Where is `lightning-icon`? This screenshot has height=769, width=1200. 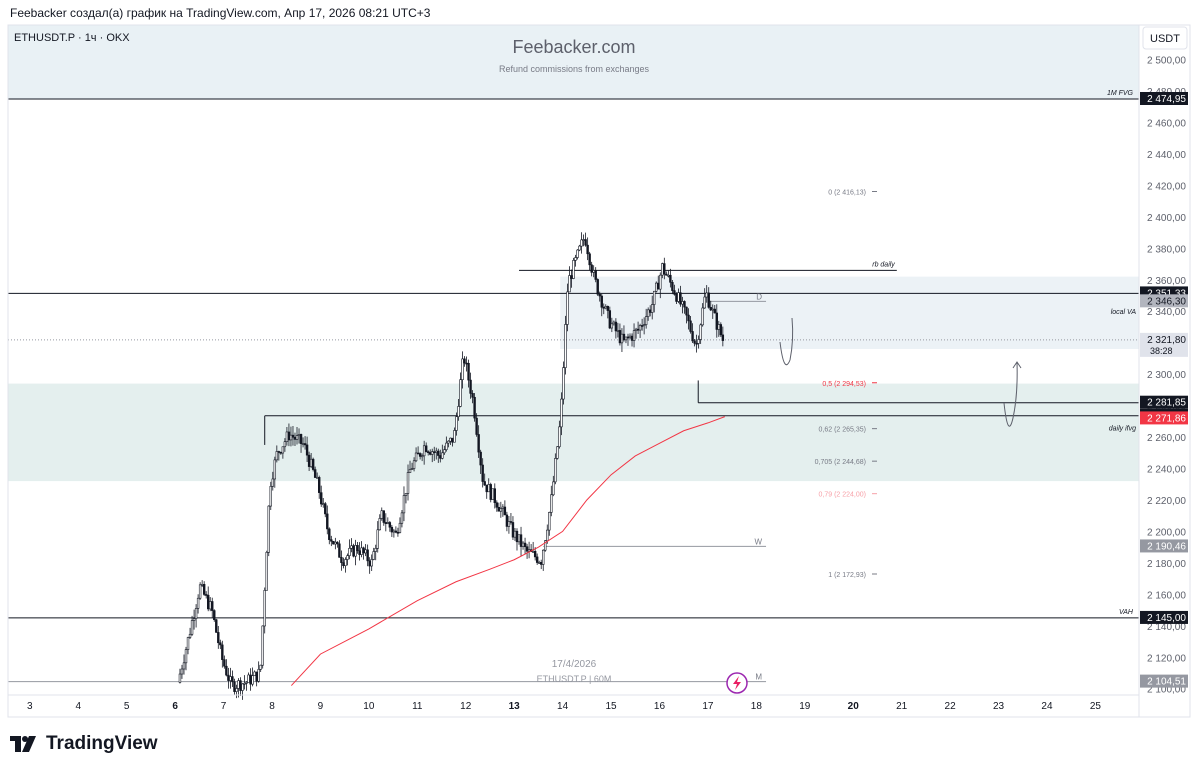 lightning-icon is located at coordinates (737, 683).